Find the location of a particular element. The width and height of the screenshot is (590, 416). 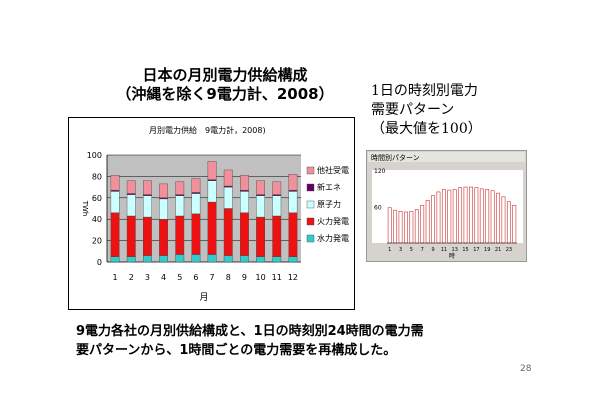

slide-title-line1: 日本の月別電力供給構成 is located at coordinates (225, 75).